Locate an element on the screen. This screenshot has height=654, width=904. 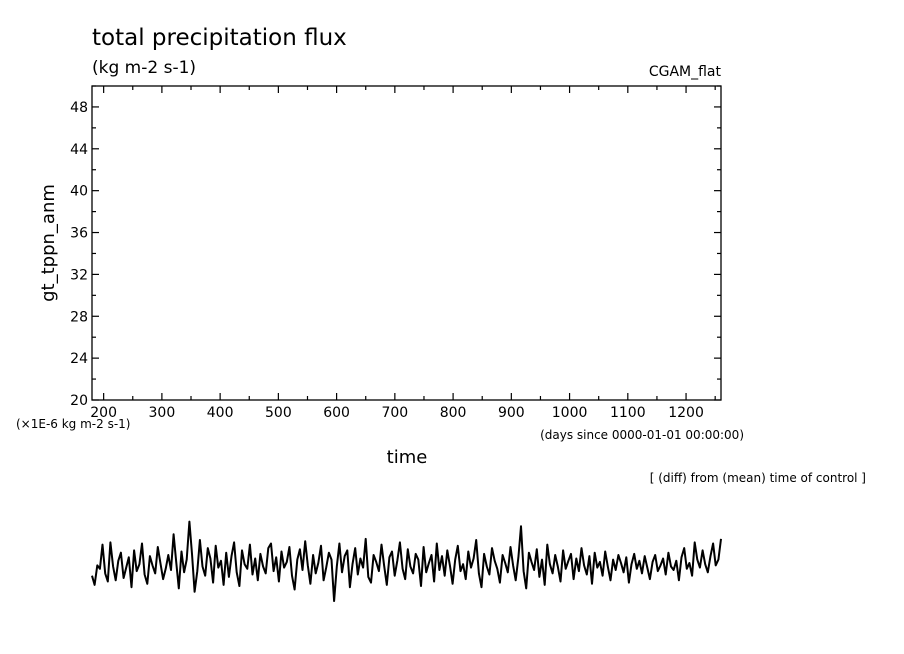
y-scale-note: (×1E-6 kg m-2 s-1) is located at coordinates (73, 424).